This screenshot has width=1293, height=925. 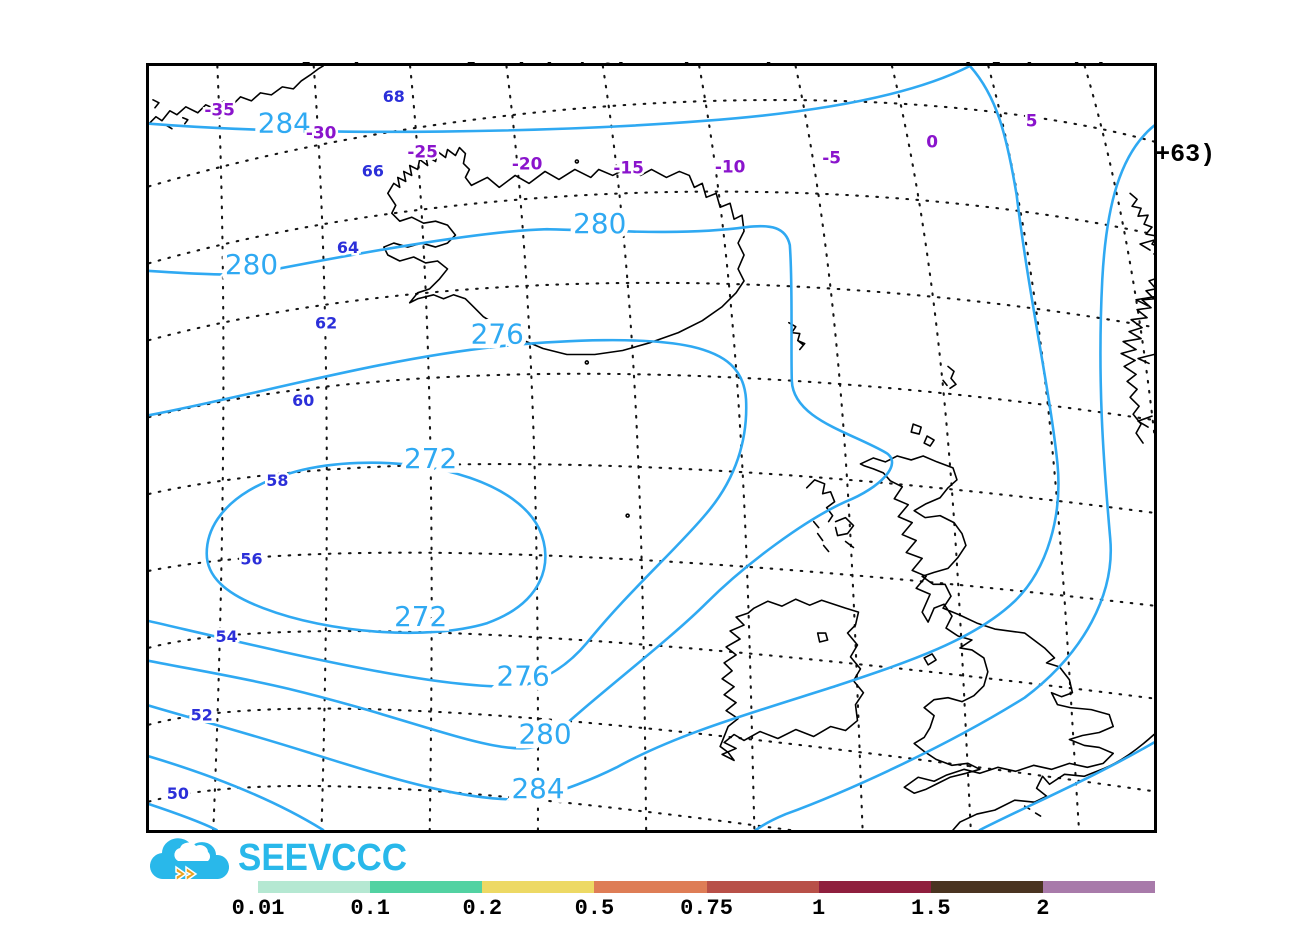 I want to click on colorbar-tick-label: 0.5, so click(x=594, y=908).